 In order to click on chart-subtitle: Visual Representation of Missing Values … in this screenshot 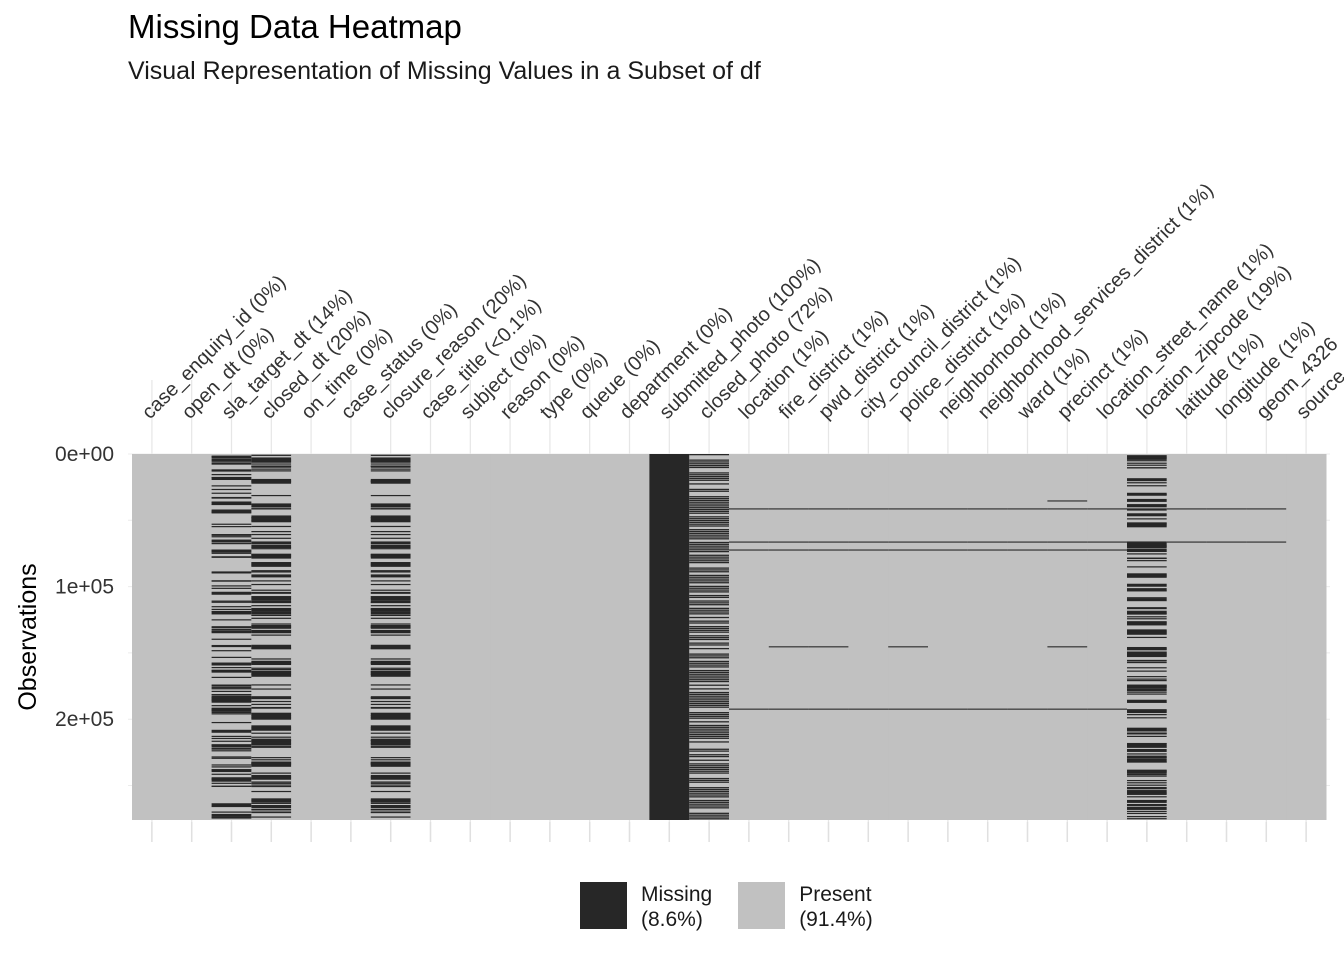, I will do `click(444, 71)`.